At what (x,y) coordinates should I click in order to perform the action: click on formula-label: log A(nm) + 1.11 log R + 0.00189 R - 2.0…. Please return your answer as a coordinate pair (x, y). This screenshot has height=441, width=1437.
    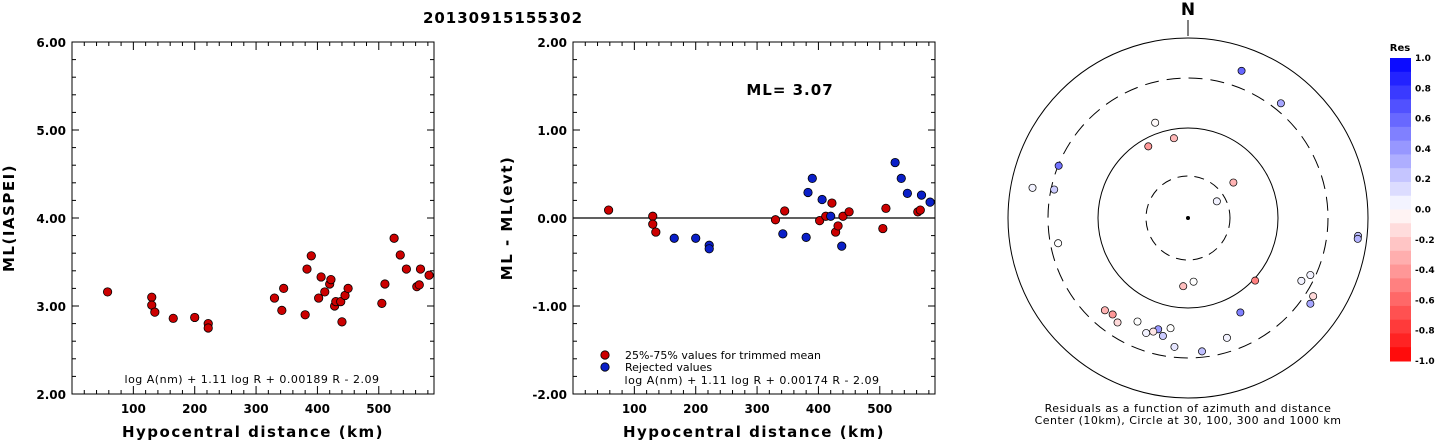
    Looking at the image, I should click on (252, 379).